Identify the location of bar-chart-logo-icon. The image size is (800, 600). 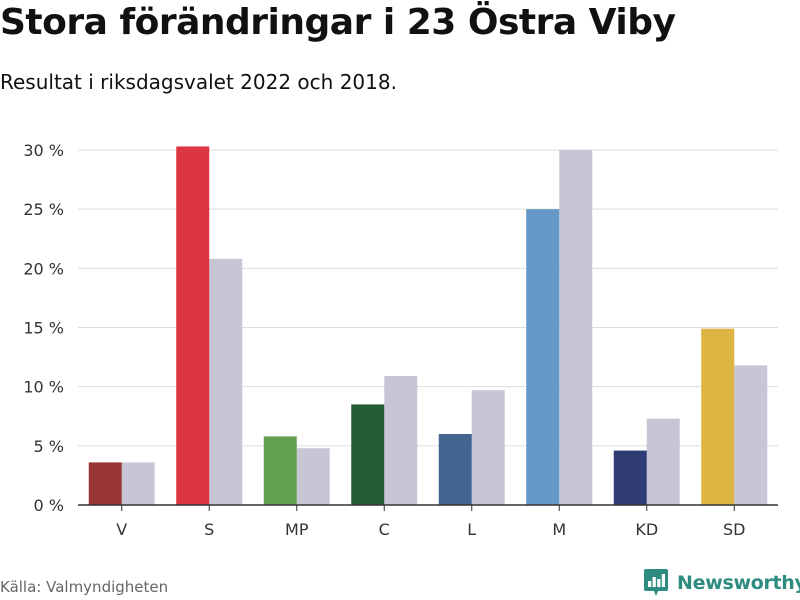
(656, 582).